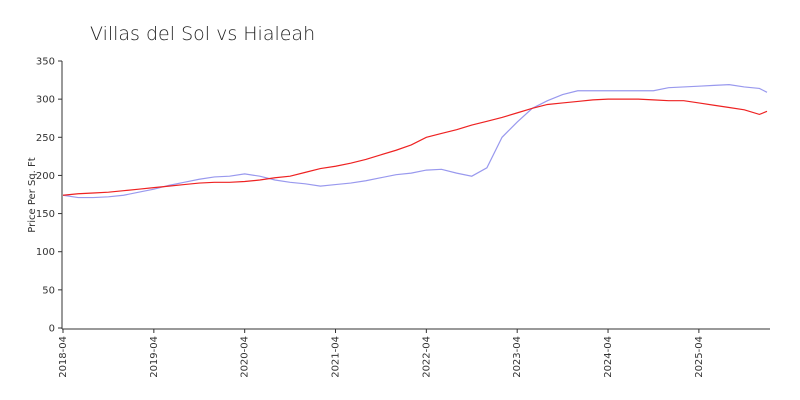 The image size is (800, 400). Describe the element at coordinates (32, 194) in the screenshot. I see `y-axis-label: Price Per Sq. Ft` at that location.